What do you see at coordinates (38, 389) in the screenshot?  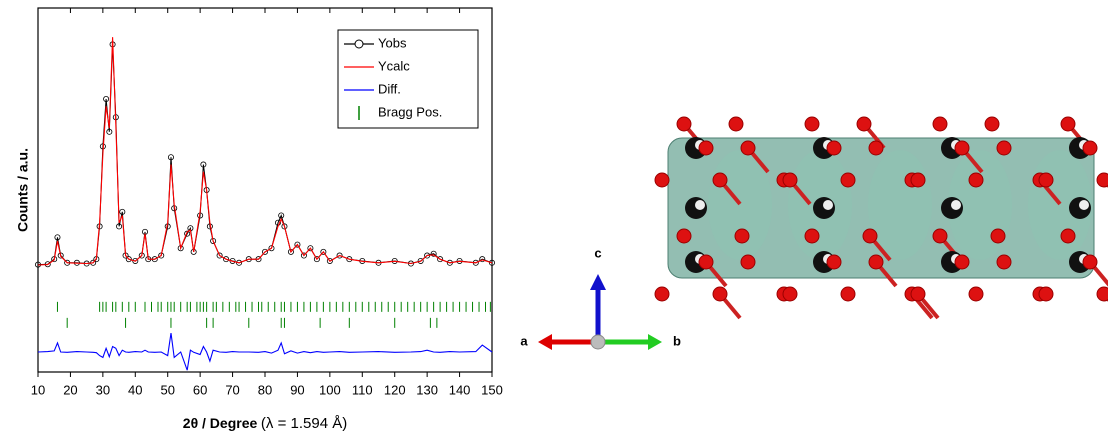 I see `x-tick-label: 10` at bounding box center [38, 389].